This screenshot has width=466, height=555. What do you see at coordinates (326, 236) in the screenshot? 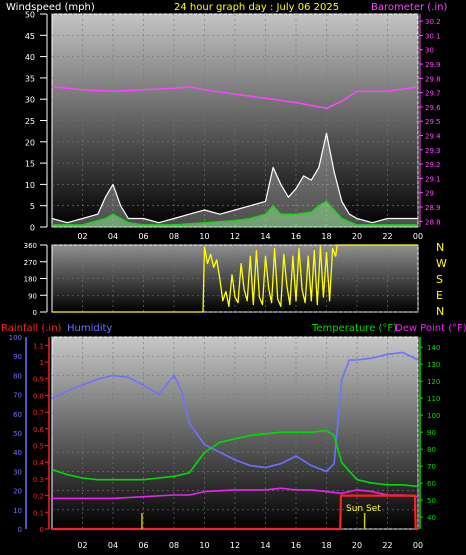
I see `wind-x-tick-label: 18` at bounding box center [326, 236].